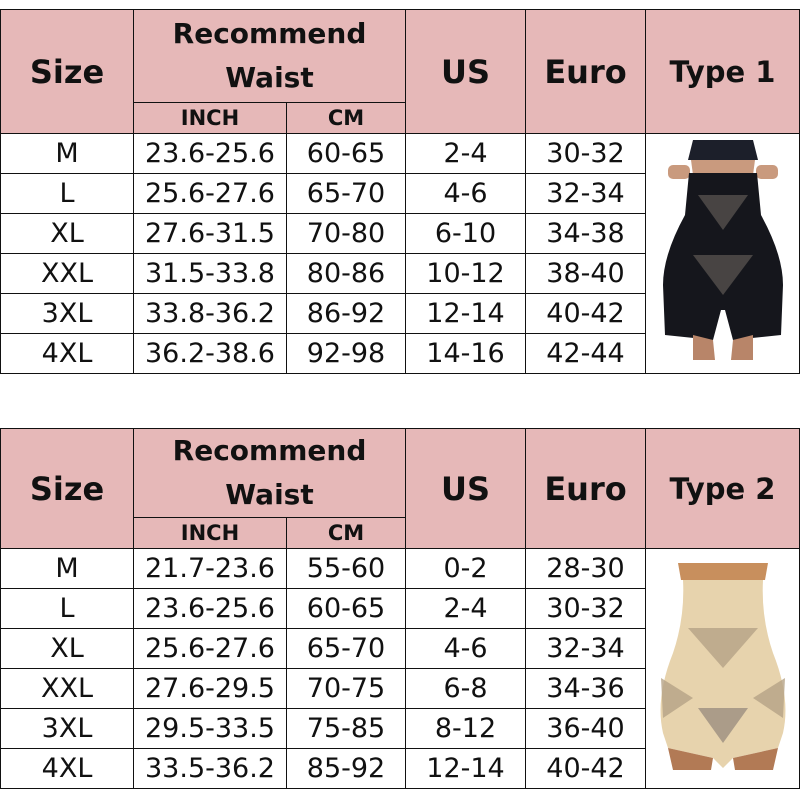 The image size is (800, 800). I want to click on table-row: L 25.6-27.6 65-70 4-6 32-34, so click(400, 193).